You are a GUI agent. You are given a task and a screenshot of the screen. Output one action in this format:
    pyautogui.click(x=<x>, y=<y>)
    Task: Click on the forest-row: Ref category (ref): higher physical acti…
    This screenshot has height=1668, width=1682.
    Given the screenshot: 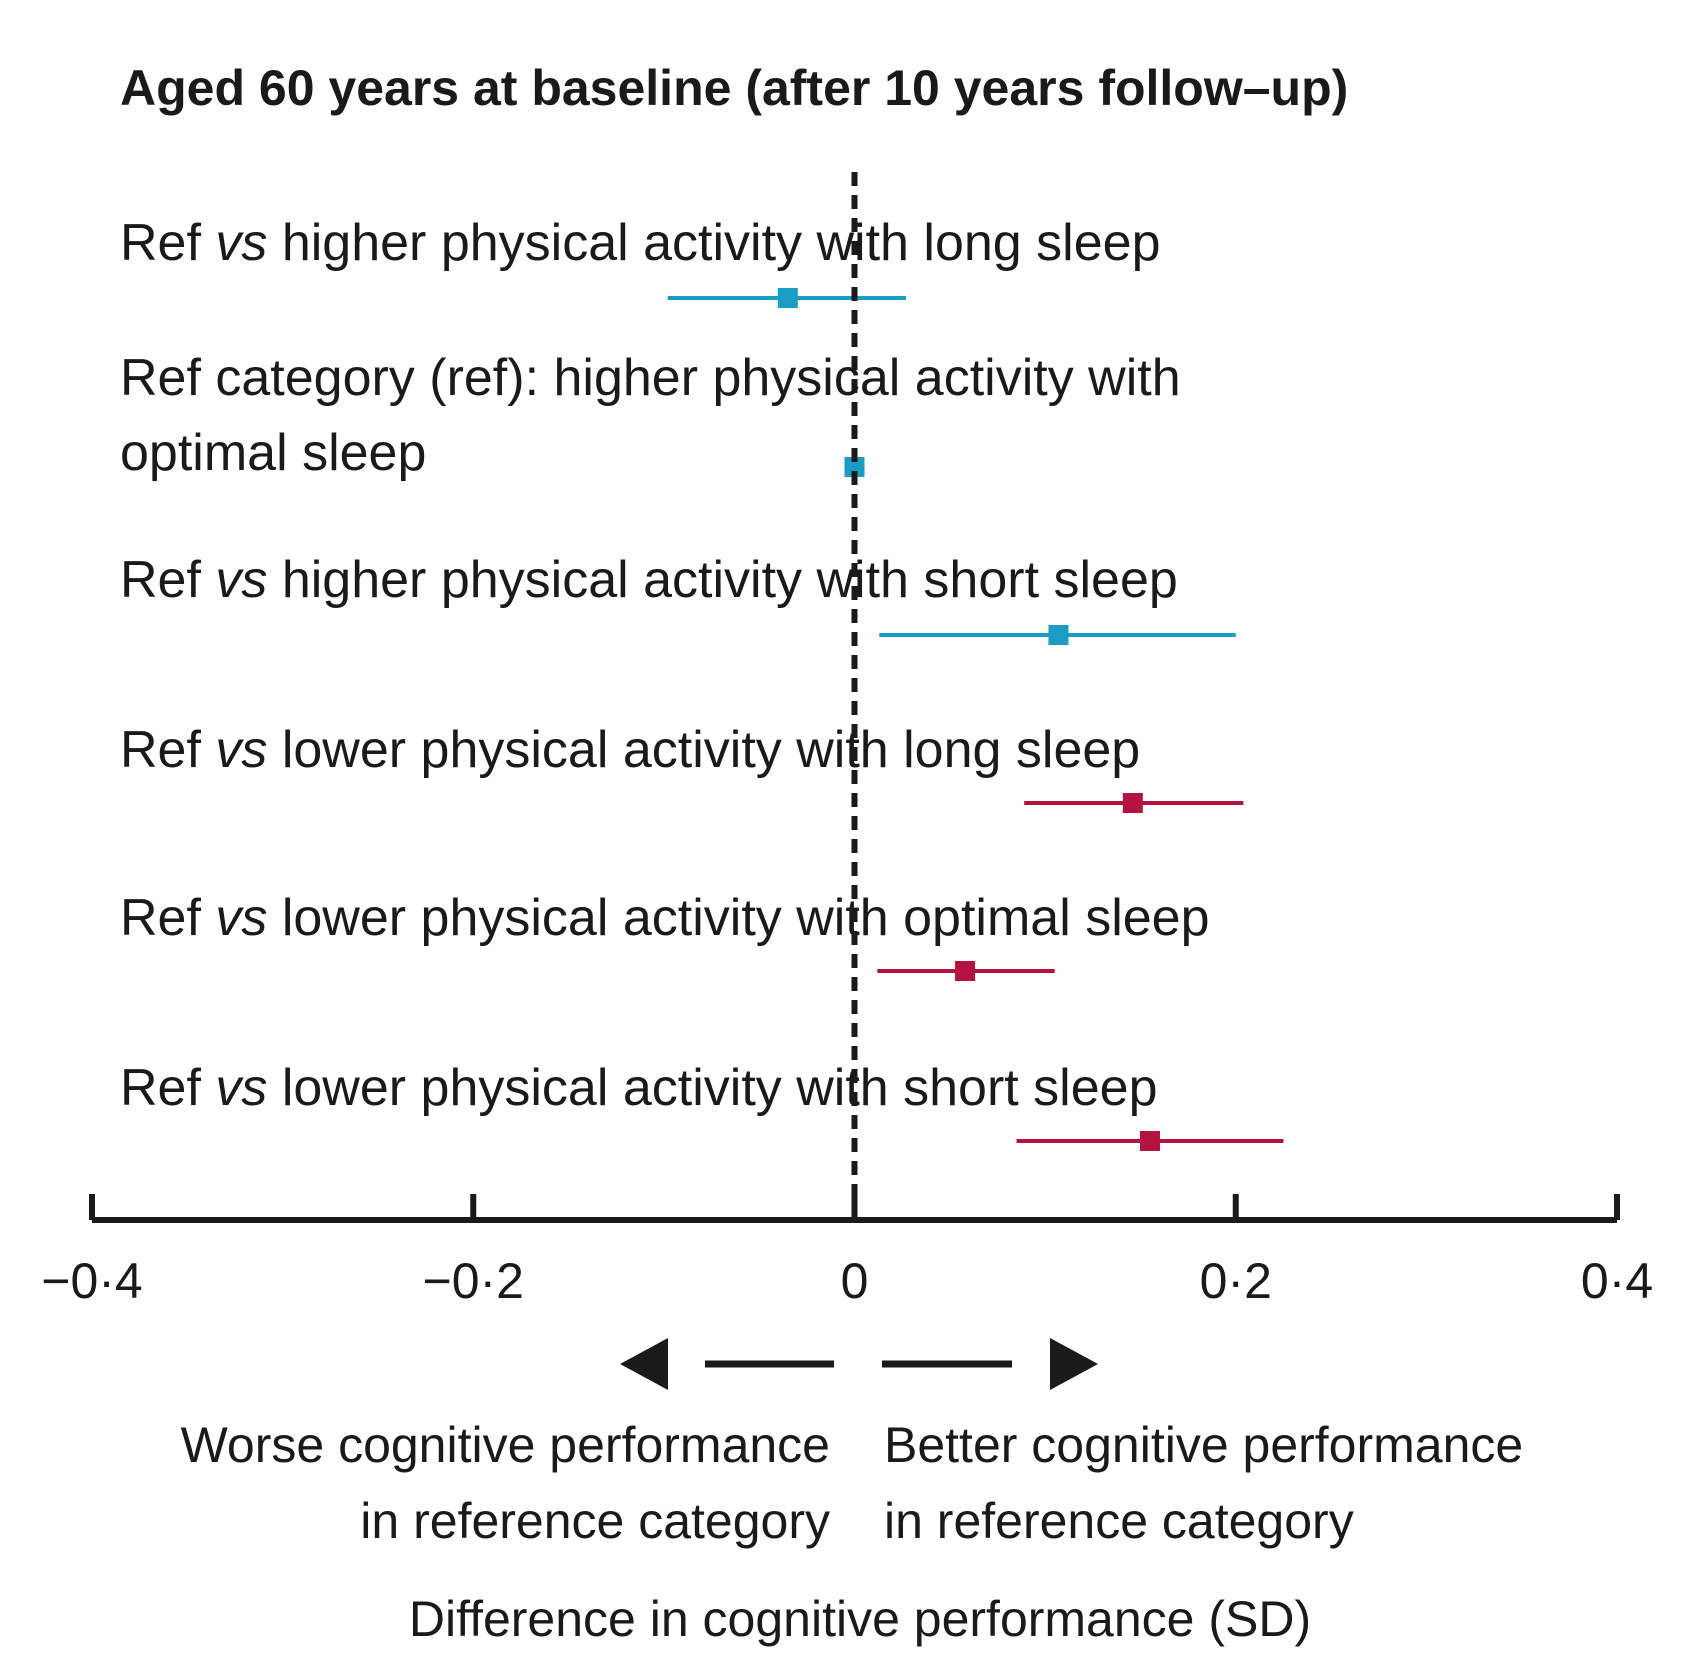 What is the action you would take?
    pyautogui.click(x=650, y=415)
    